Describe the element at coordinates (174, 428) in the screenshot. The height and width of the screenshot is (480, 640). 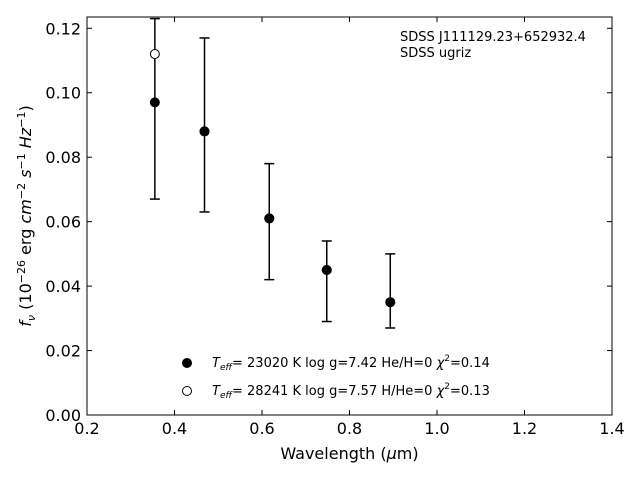
I see `x-tick-label: 0.4` at that location.